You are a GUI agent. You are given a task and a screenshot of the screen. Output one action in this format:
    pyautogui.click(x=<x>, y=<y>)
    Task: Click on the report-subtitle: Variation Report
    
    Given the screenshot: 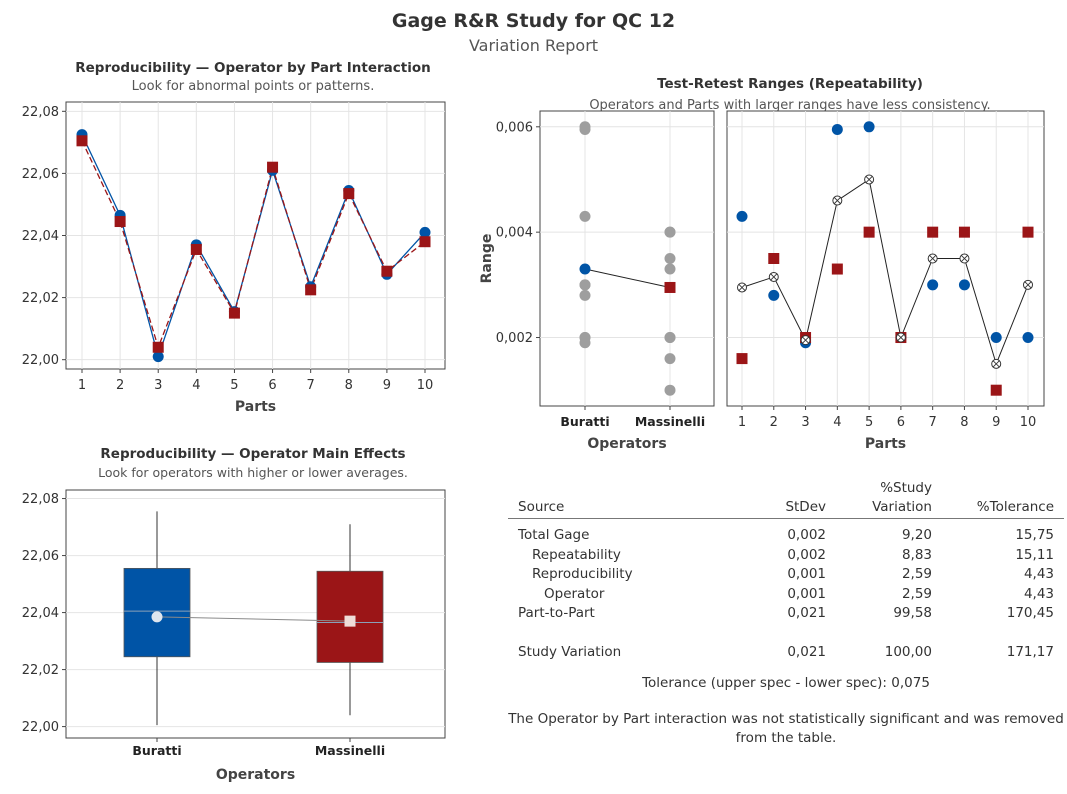 What is the action you would take?
    pyautogui.click(x=533, y=45)
    